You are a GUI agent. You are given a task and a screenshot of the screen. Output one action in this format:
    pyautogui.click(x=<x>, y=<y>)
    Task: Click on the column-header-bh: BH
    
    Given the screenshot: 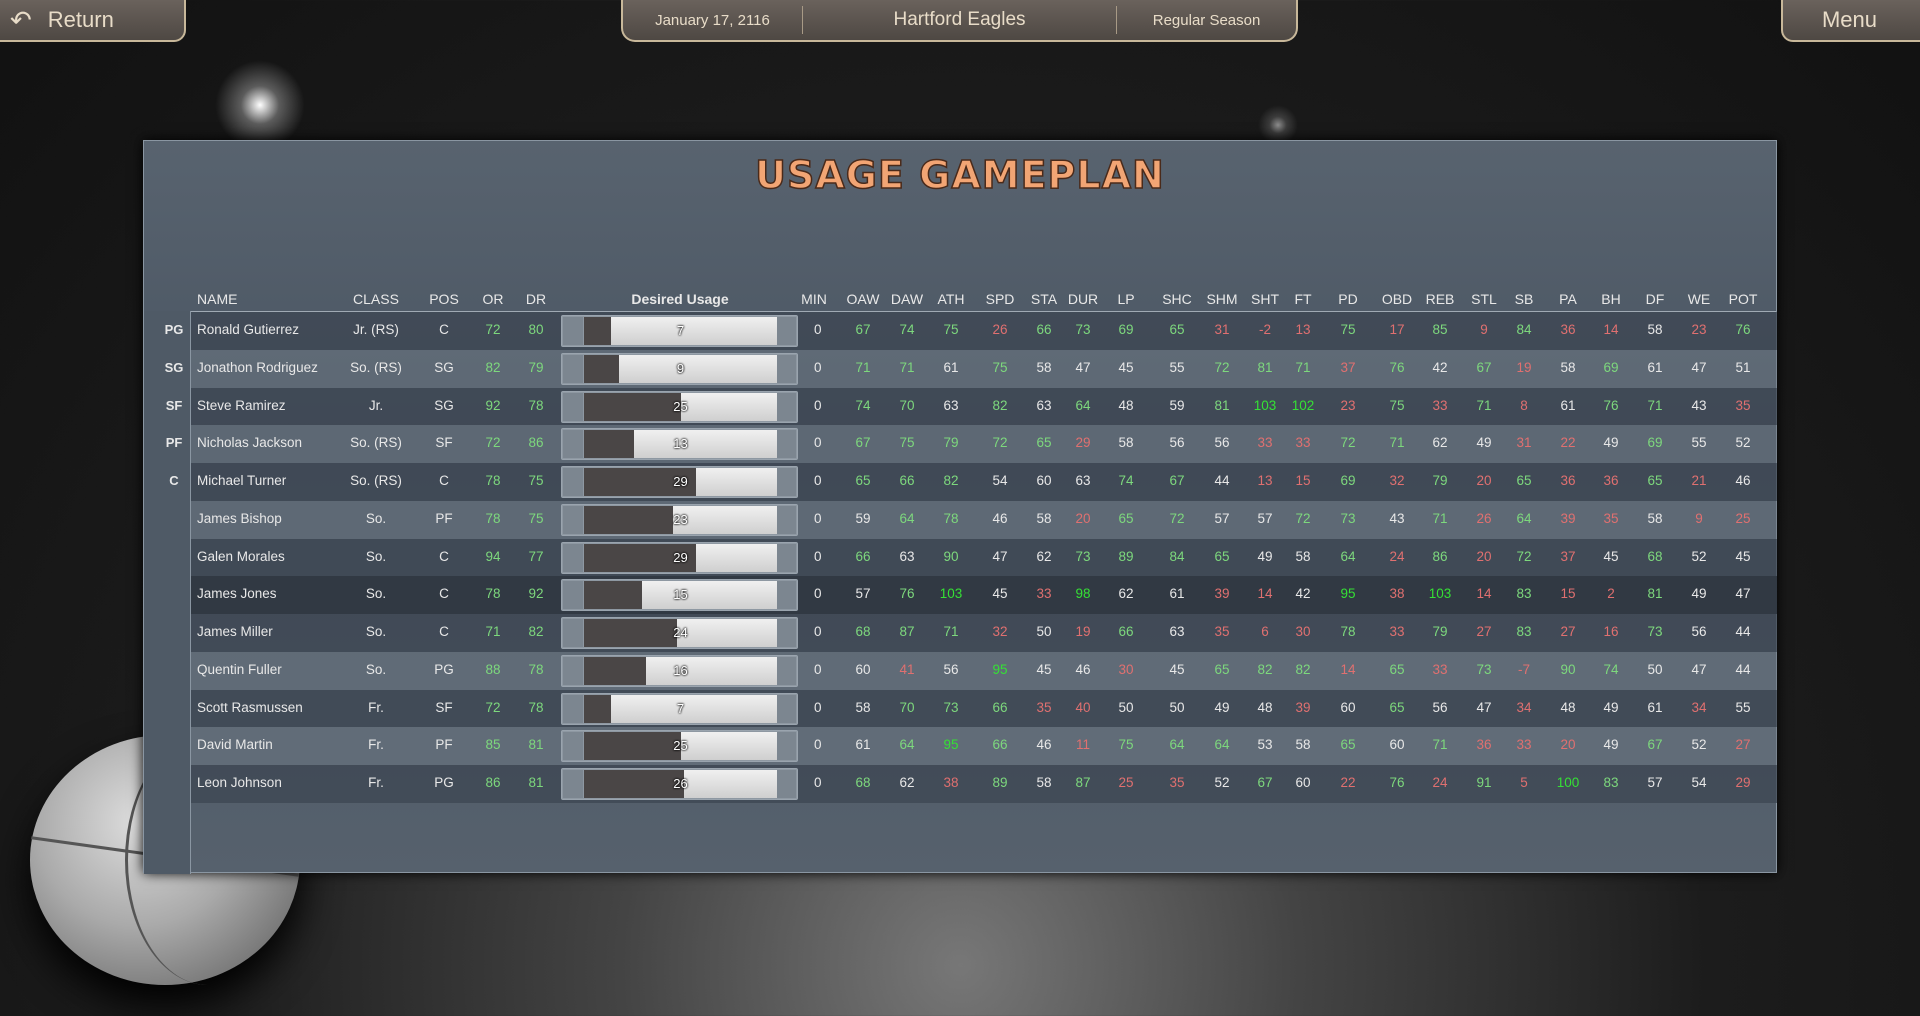 What is the action you would take?
    pyautogui.click(x=1611, y=299)
    